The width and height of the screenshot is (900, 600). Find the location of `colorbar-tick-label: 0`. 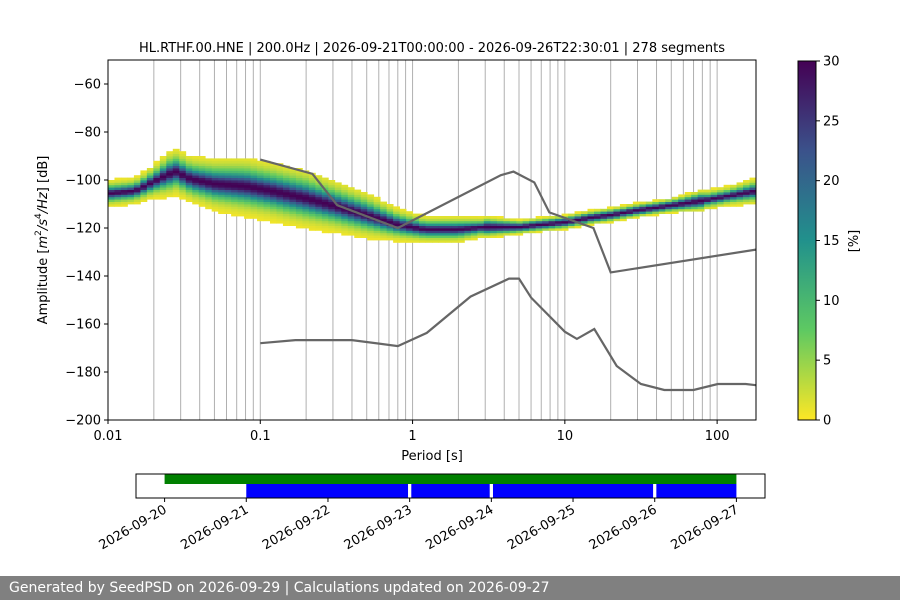

colorbar-tick-label: 0 is located at coordinates (827, 421).